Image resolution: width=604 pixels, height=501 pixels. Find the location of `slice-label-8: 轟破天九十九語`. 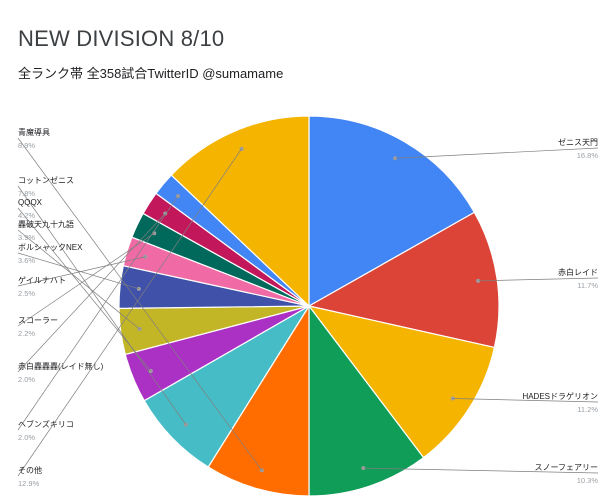

slice-label-8: 轟破天九十九語 is located at coordinates (46, 224).